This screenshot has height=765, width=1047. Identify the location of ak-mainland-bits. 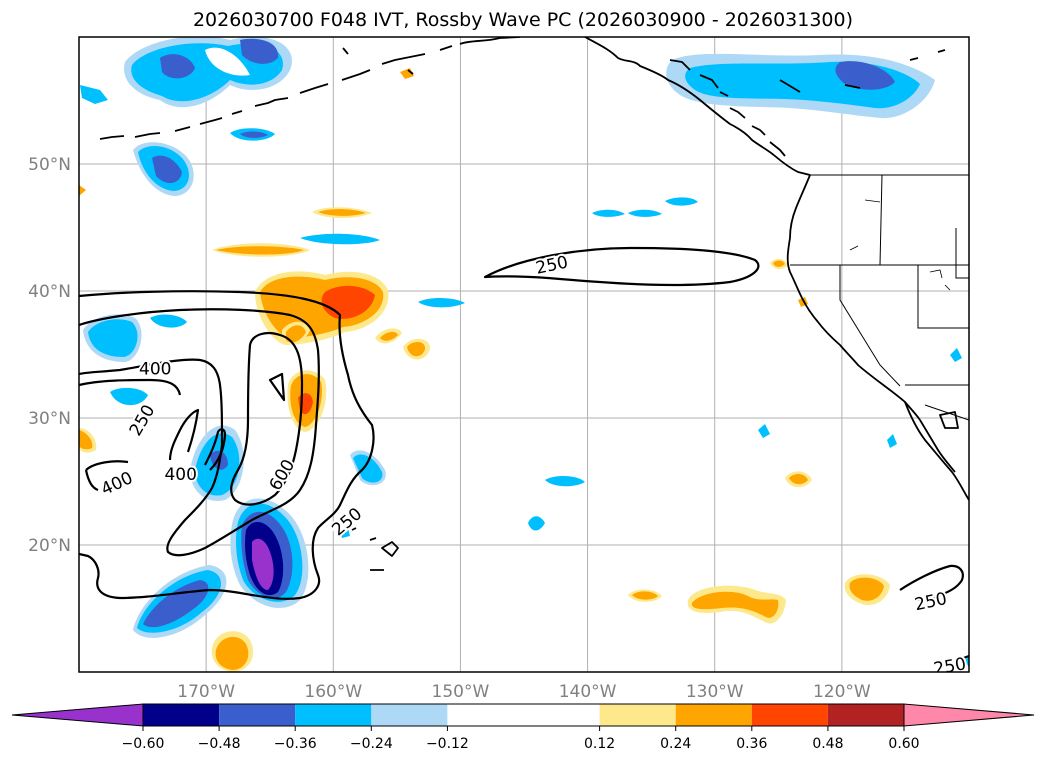
(862, 71).